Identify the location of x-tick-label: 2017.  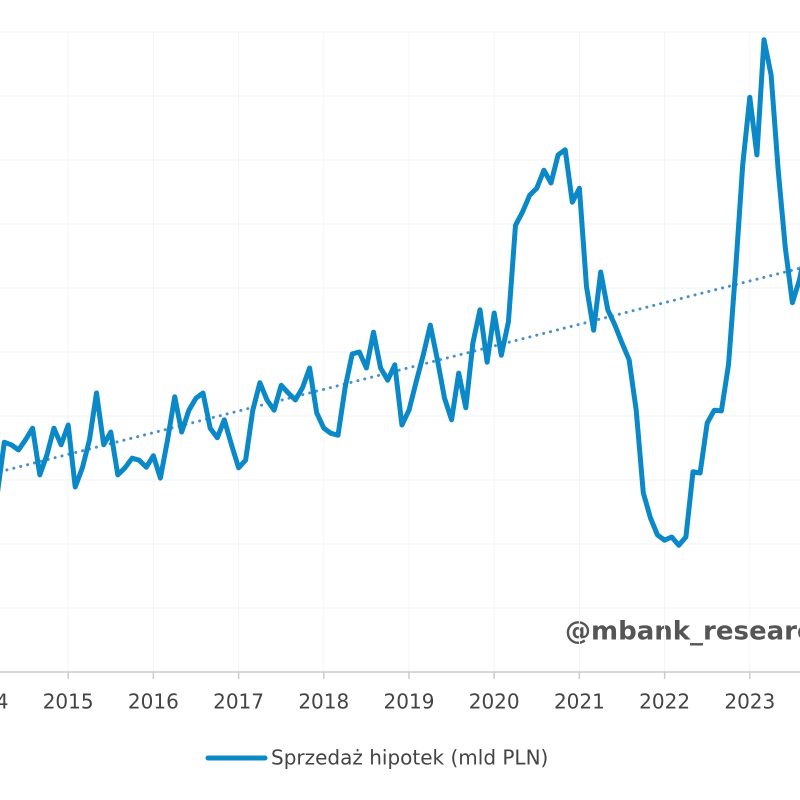
(238, 702).